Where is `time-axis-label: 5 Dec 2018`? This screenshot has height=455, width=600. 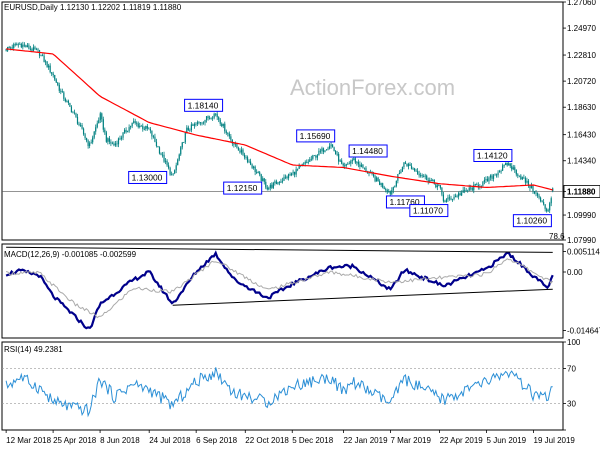
time-axis-label: 5 Dec 2018 is located at coordinates (312, 440).